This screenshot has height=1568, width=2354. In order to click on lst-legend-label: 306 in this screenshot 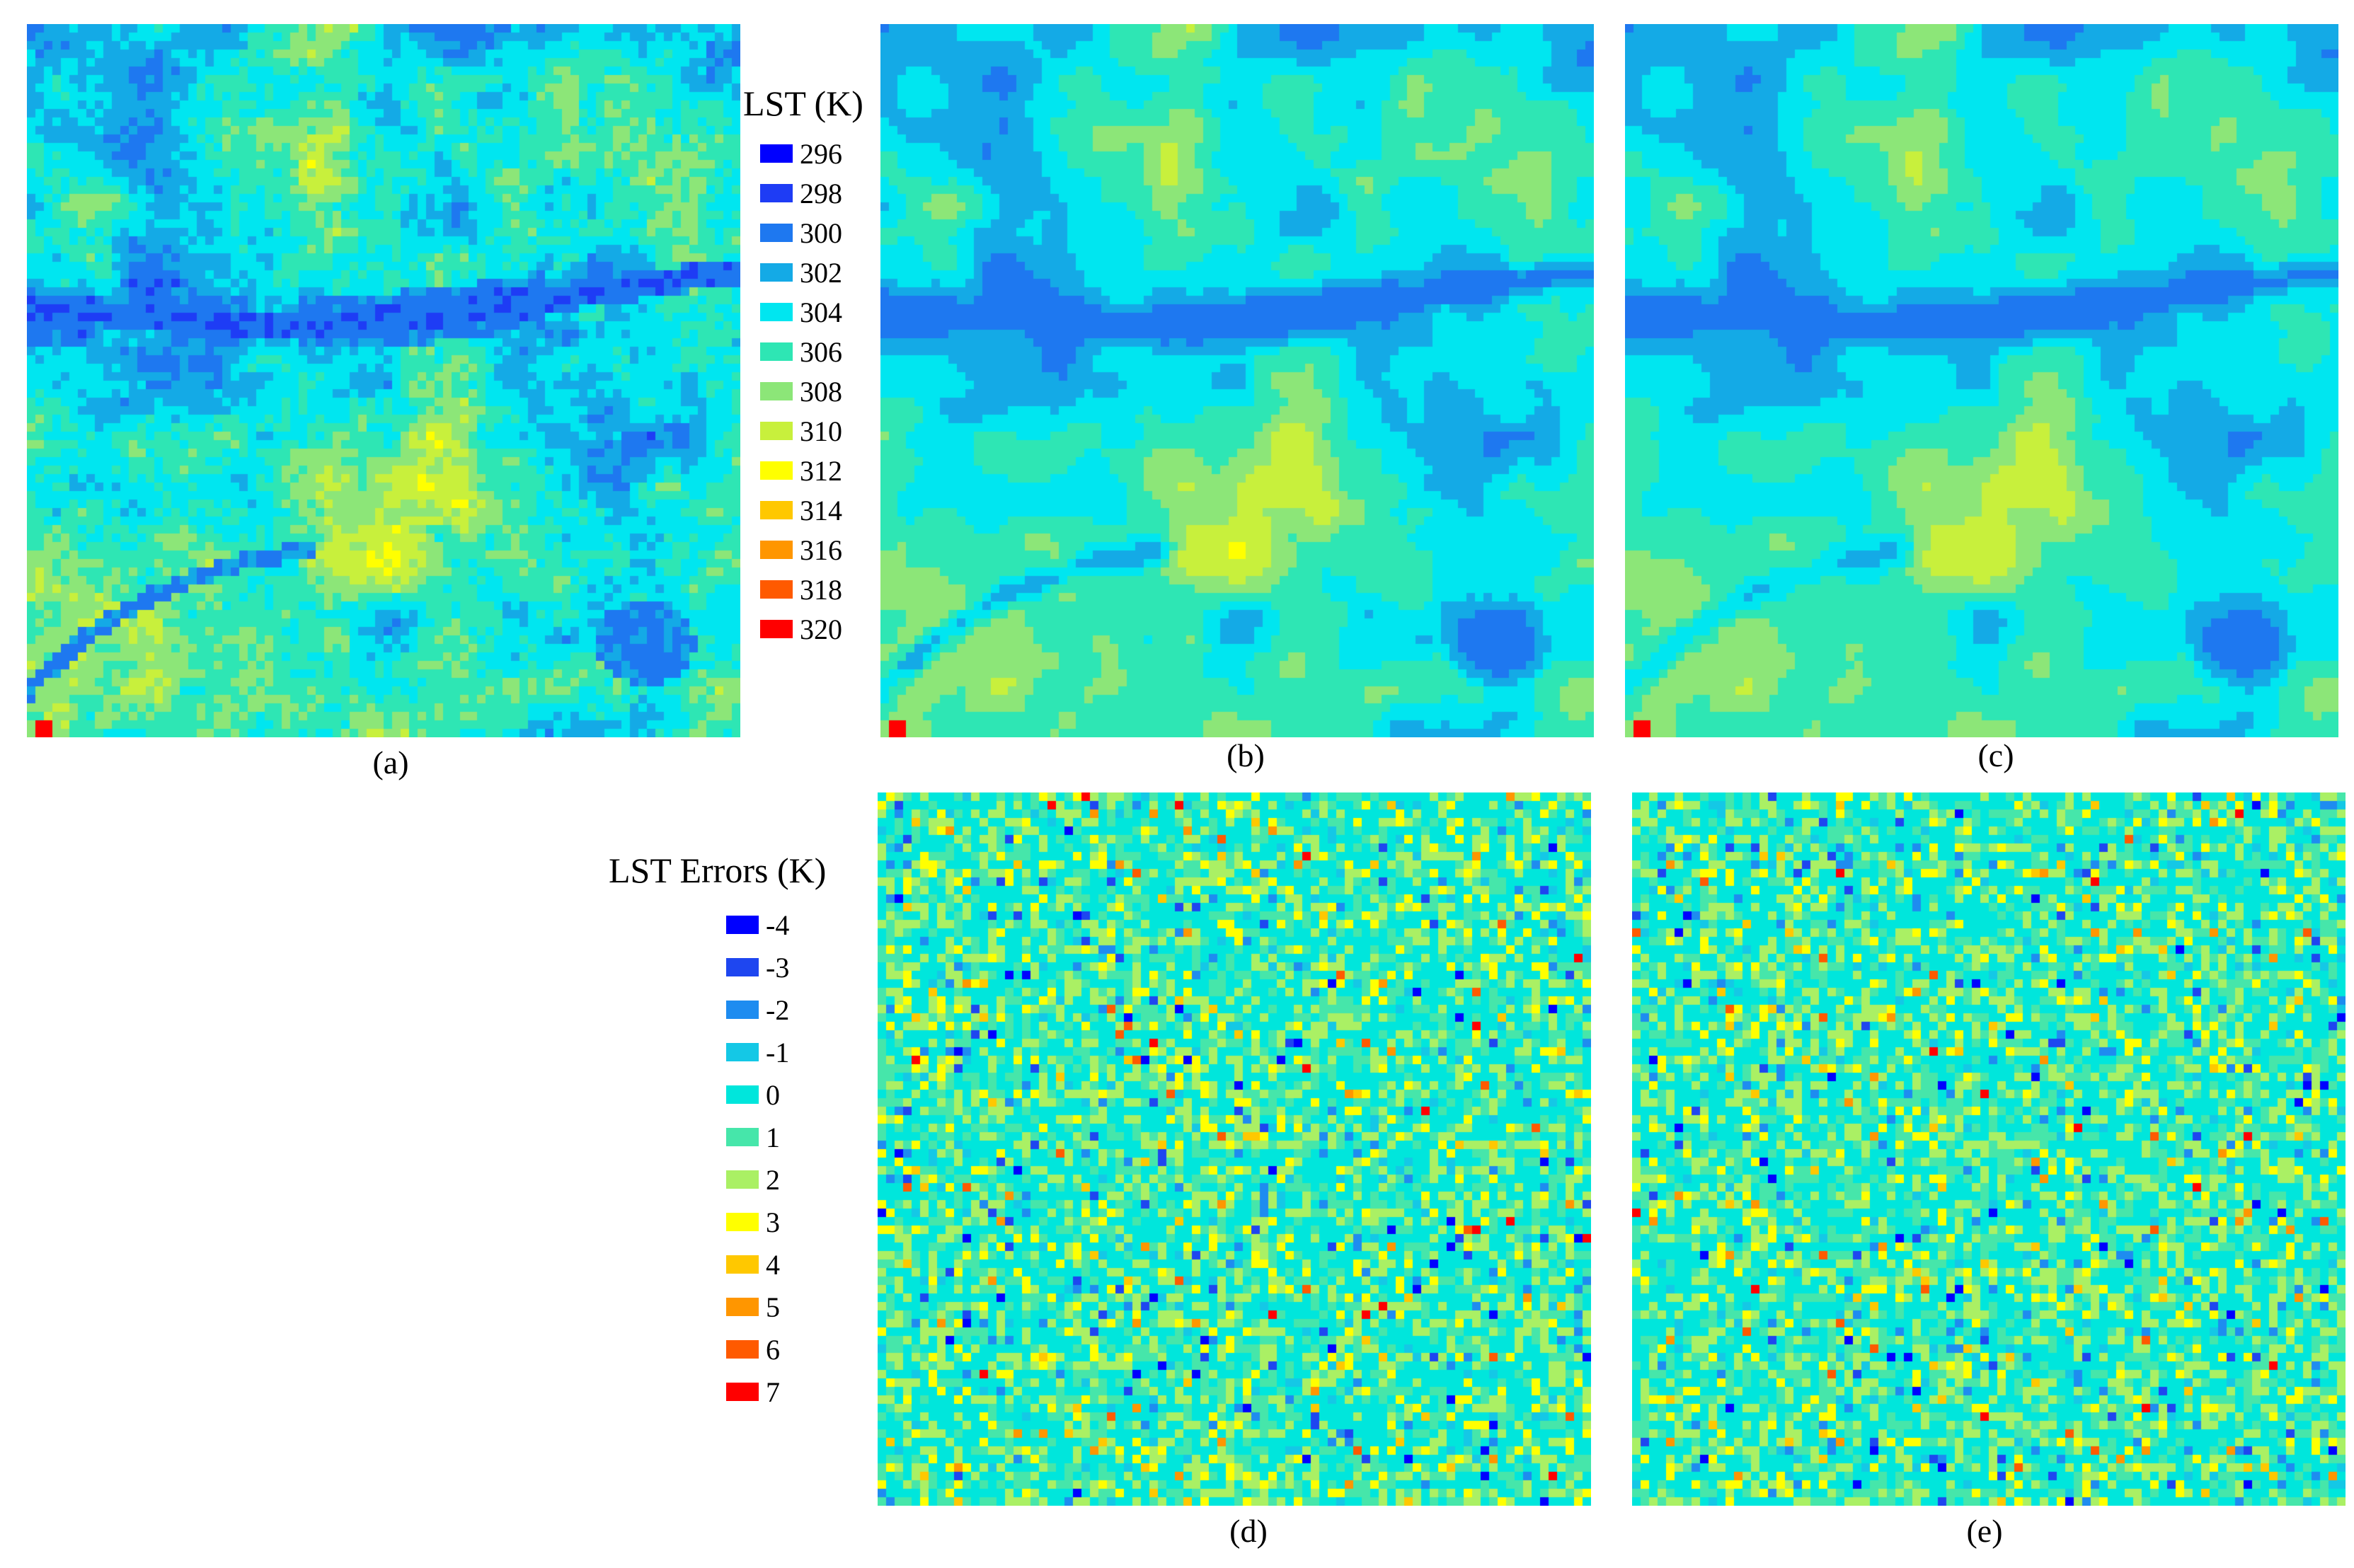, I will do `click(821, 352)`.